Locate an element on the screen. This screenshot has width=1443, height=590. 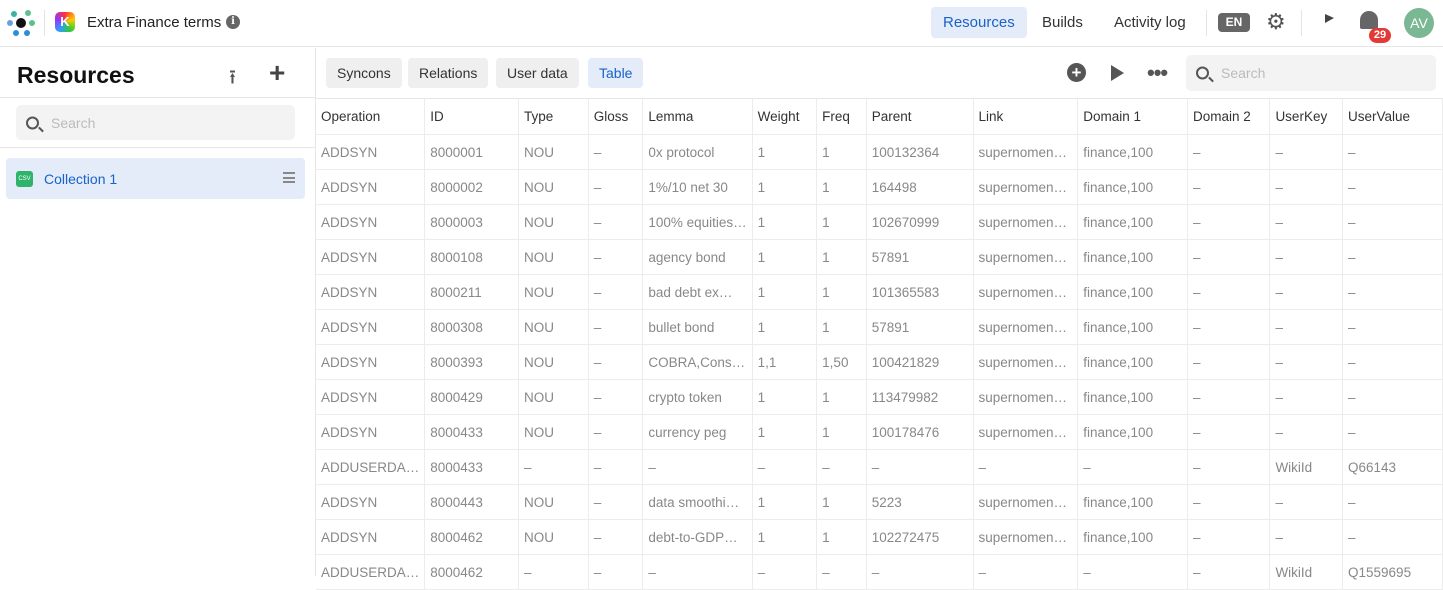
add-icon: + is located at coordinates (277, 72).